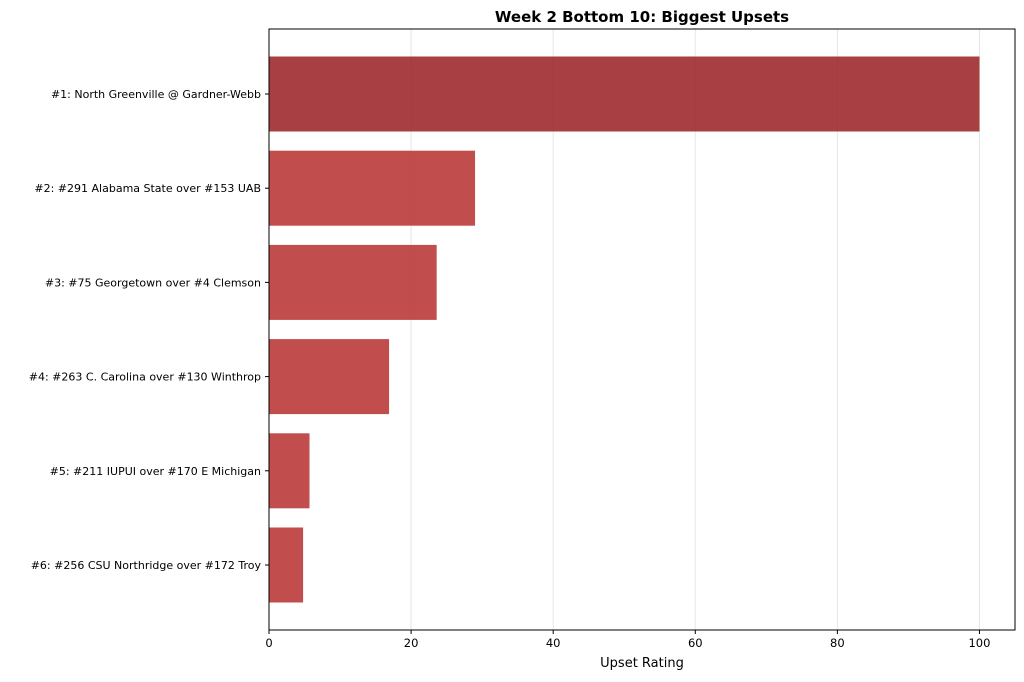  I want to click on x-tick-label: 60, so click(695, 643).